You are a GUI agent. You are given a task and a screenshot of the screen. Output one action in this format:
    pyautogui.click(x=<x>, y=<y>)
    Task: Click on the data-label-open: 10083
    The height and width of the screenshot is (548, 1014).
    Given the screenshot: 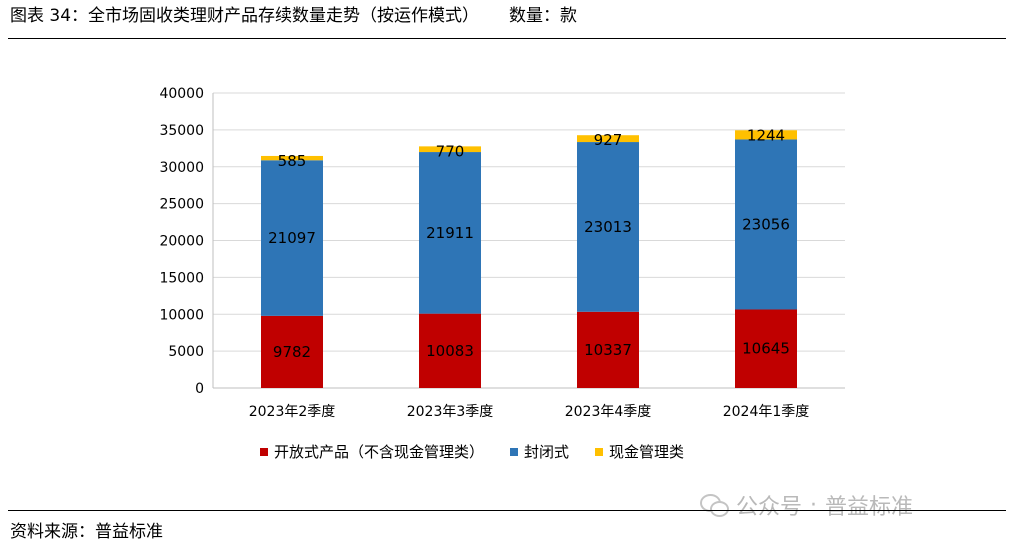 What is the action you would take?
    pyautogui.click(x=450, y=351)
    